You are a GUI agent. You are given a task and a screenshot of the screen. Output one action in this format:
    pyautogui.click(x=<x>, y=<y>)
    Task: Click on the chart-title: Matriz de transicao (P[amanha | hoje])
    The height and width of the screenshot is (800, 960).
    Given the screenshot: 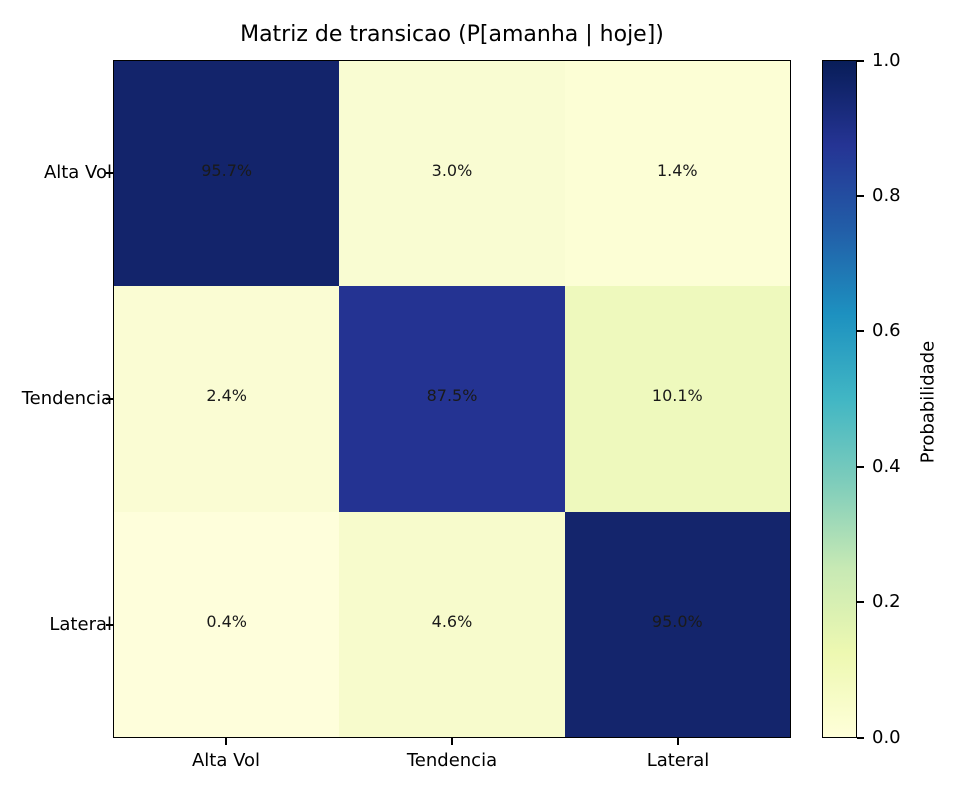 What is the action you would take?
    pyautogui.click(x=452, y=34)
    